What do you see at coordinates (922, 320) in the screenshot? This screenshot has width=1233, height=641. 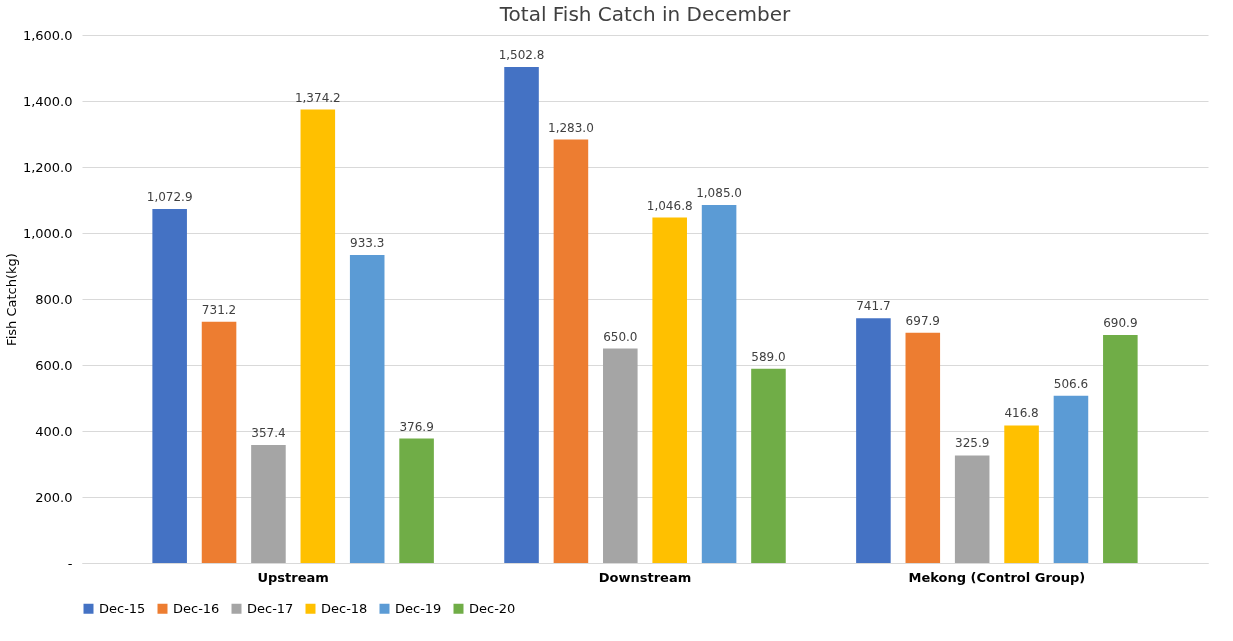 I see `data-label: 697.9` at bounding box center [922, 320].